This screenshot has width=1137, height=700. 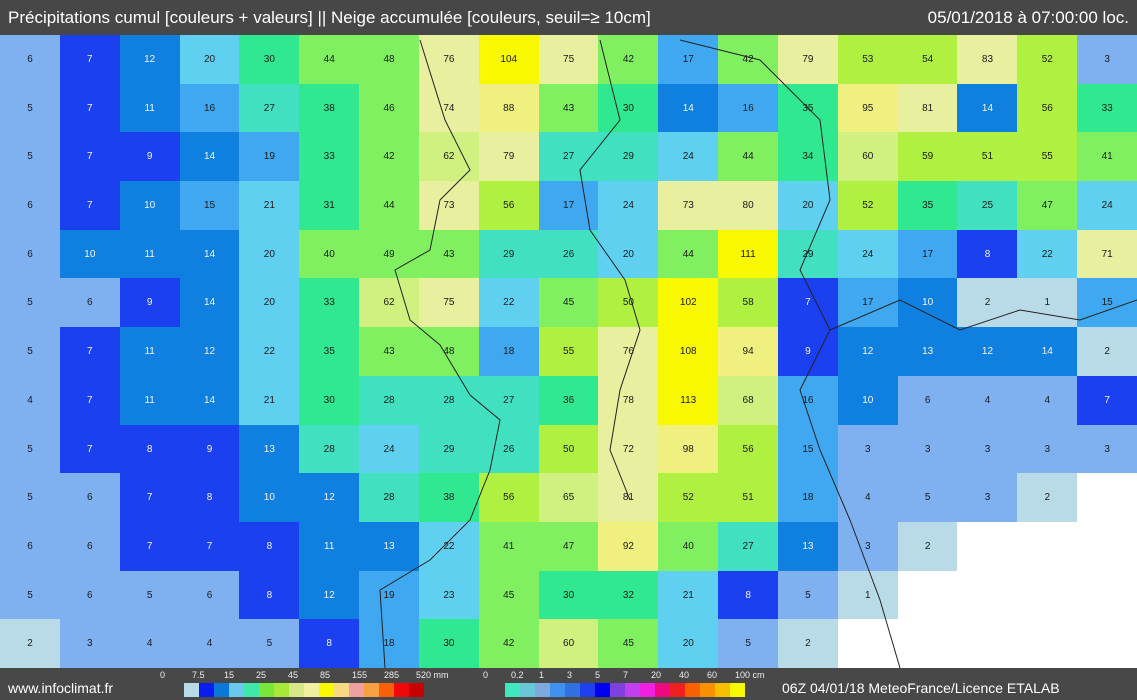 I want to click on grid-value: 18, so click(x=508, y=352).